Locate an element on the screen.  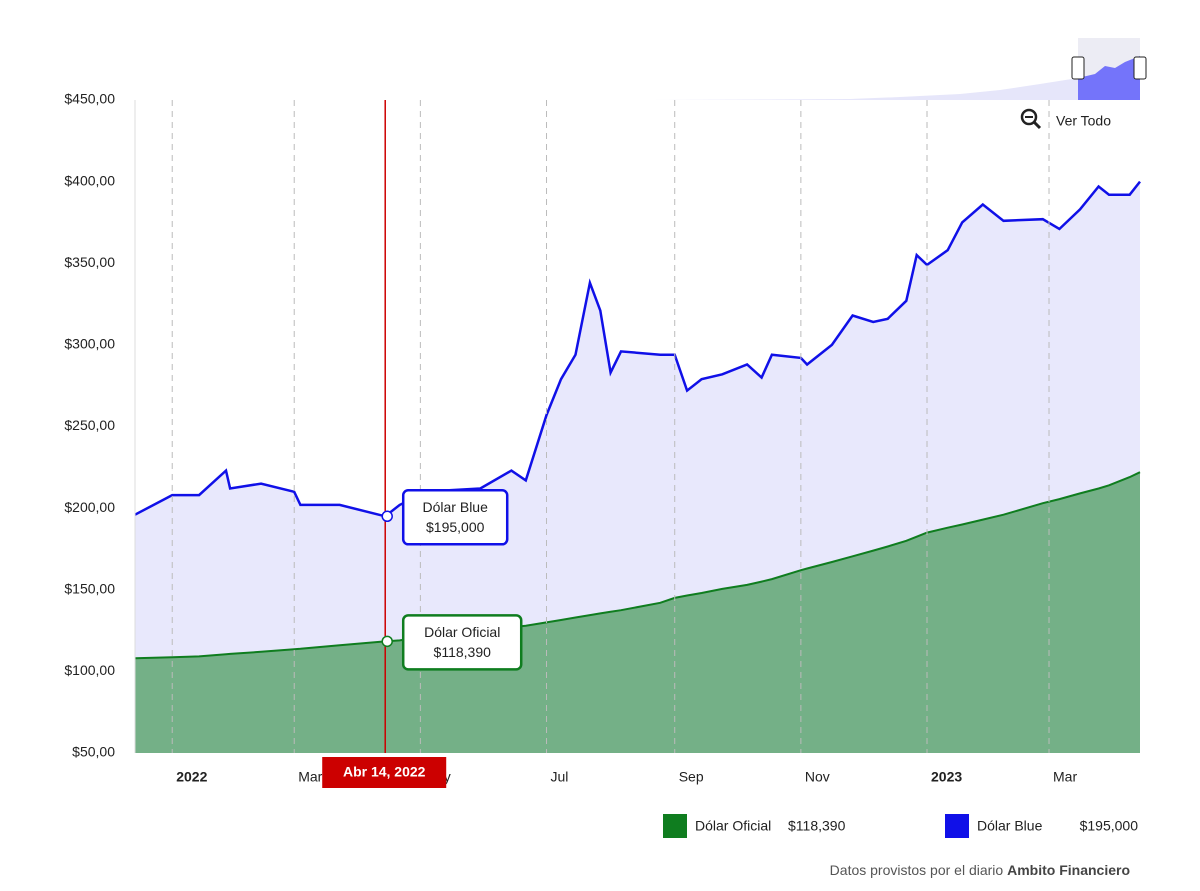
x-tick-label: 2022 is located at coordinates (191, 777).